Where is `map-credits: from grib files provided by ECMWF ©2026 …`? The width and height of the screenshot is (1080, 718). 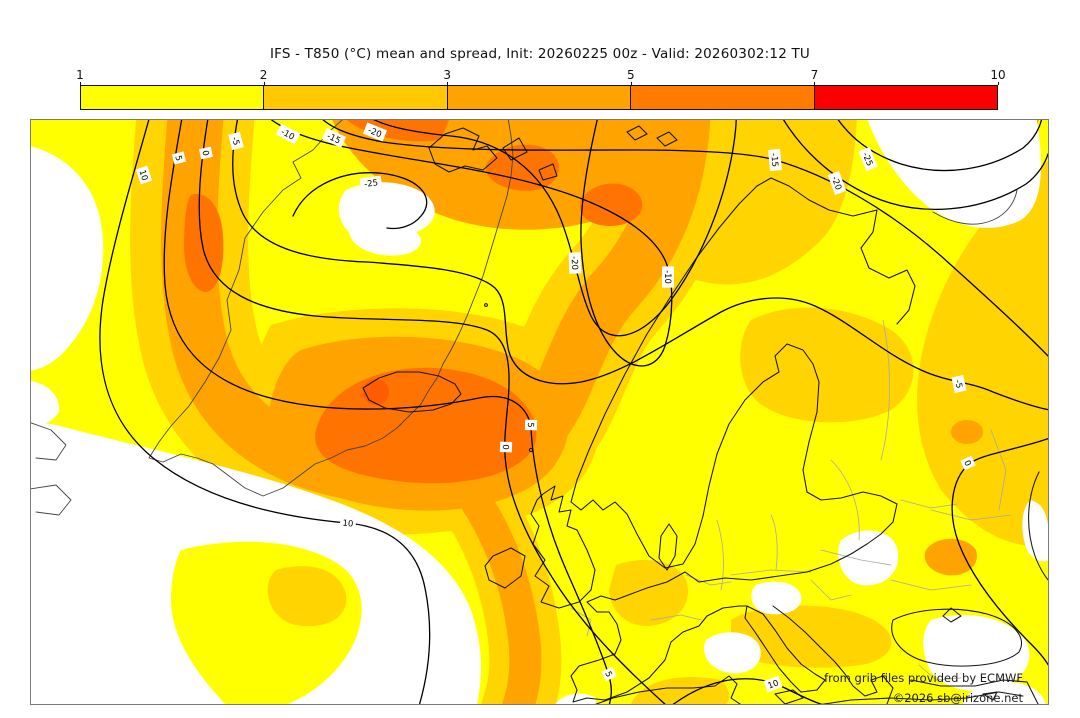
map-credits: from grib files provided by ECMWF ©2026 … is located at coordinates (923, 687).